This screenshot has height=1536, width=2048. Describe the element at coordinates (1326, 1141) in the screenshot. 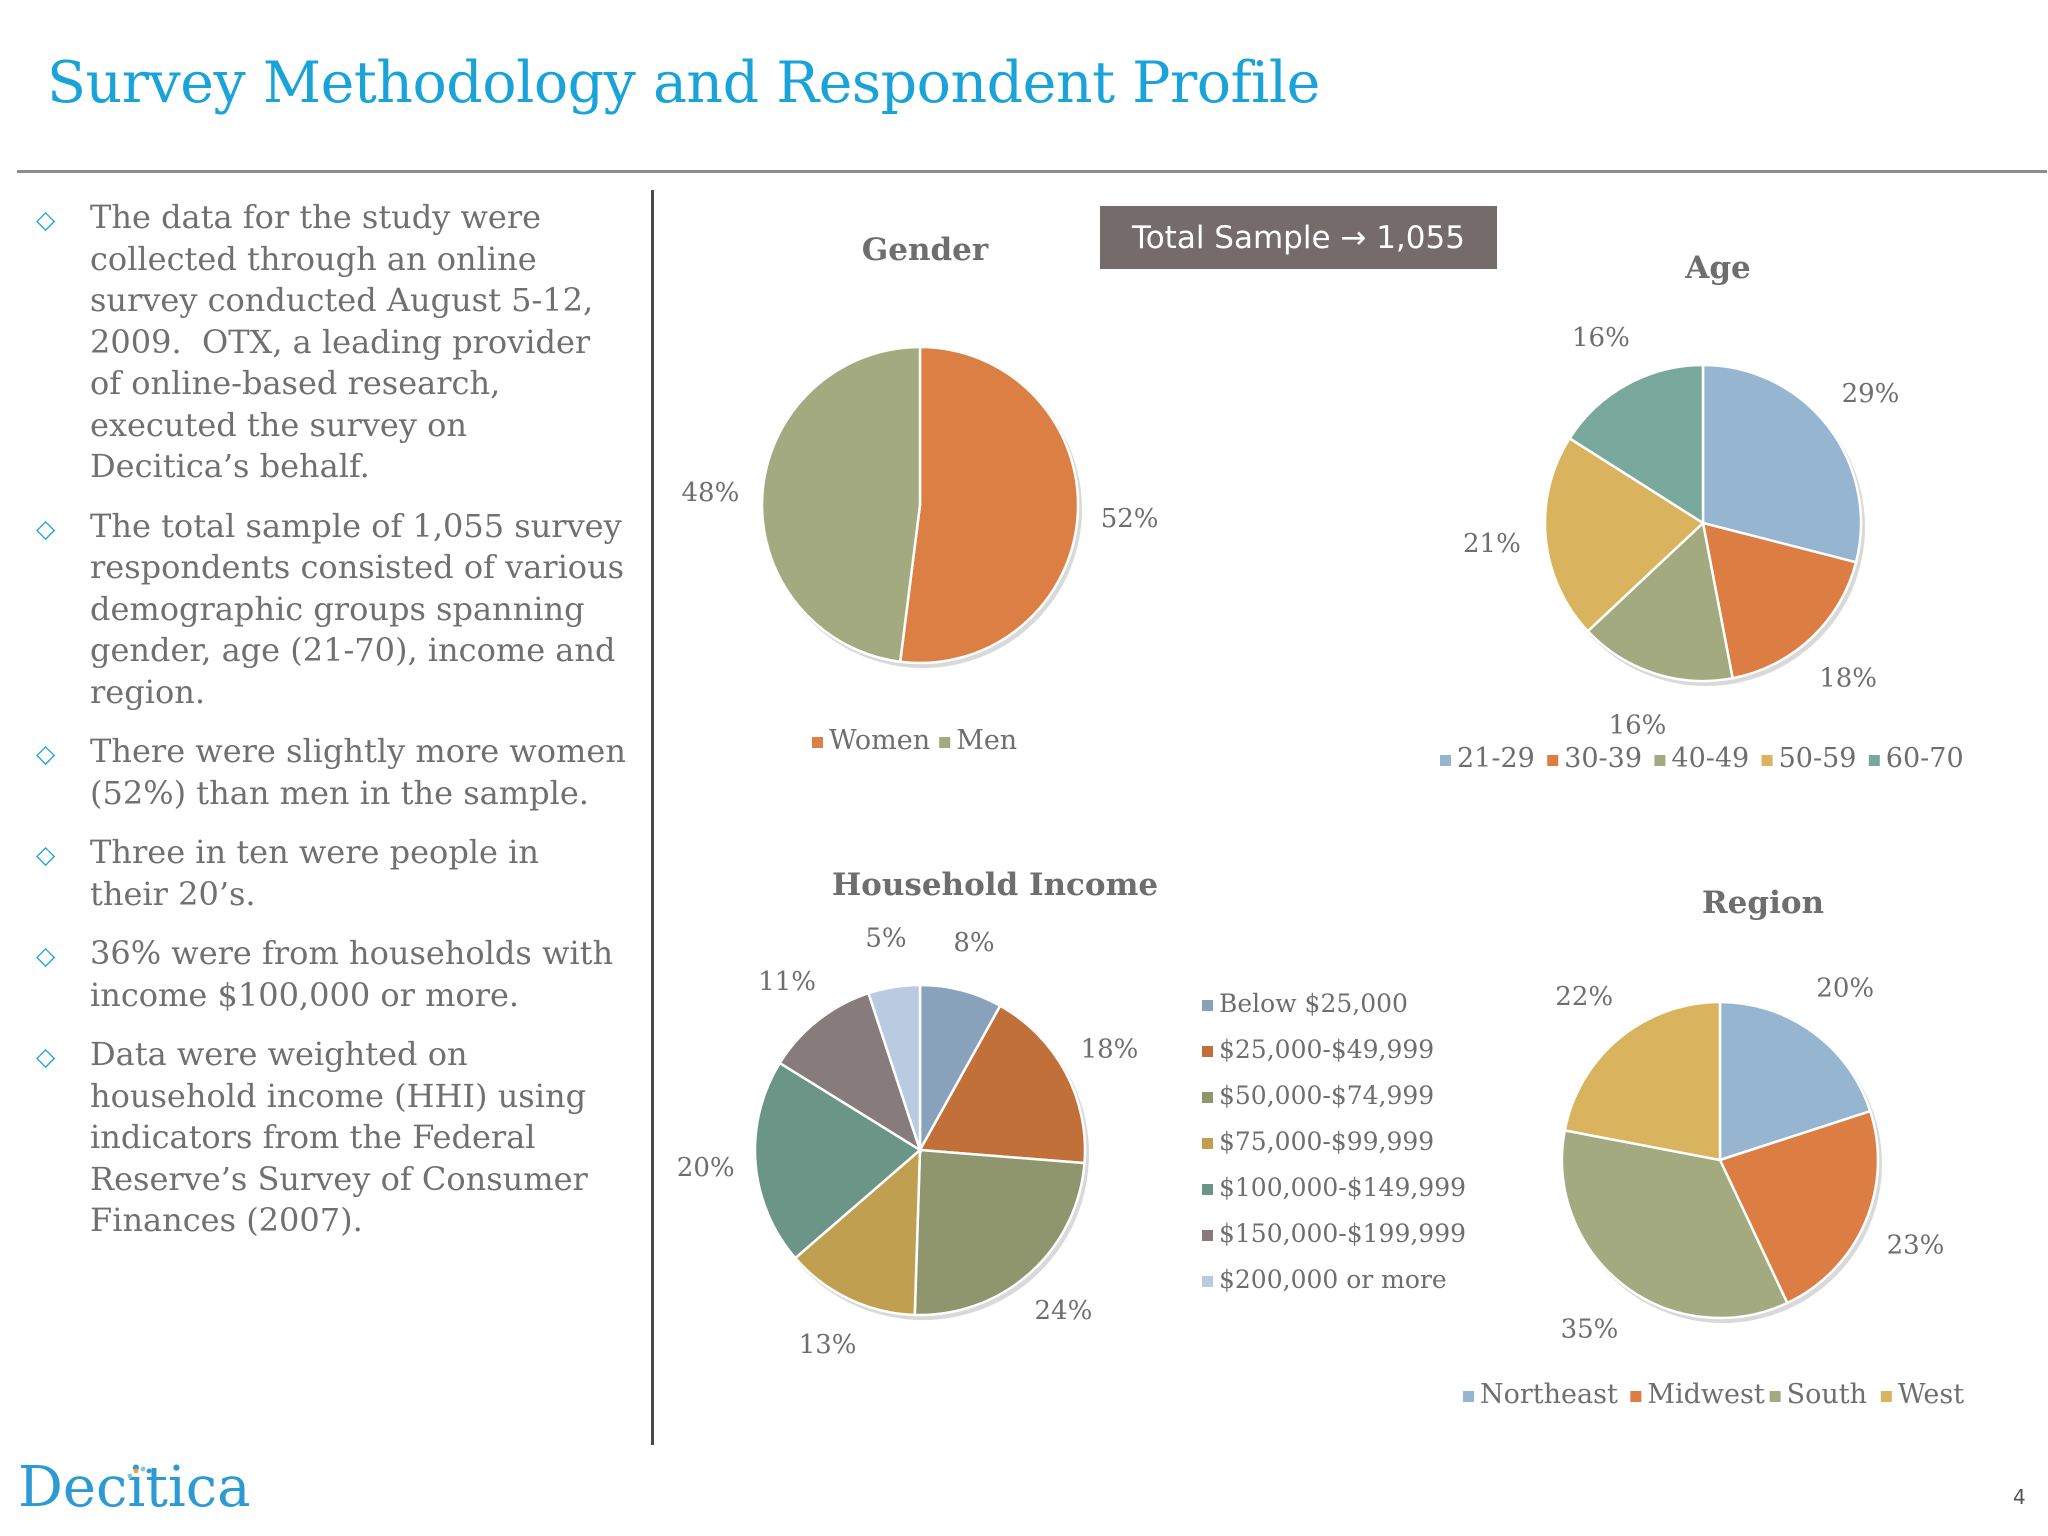

I see `income-legend-label-3: $75,000-$99,999` at that location.